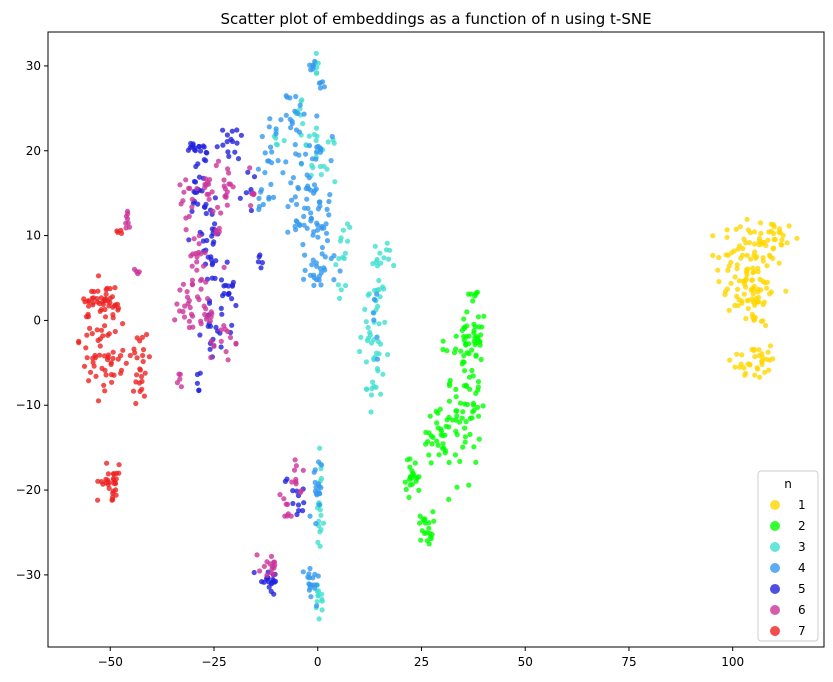  I want to click on y-tick-label: 30, so click(33, 66).